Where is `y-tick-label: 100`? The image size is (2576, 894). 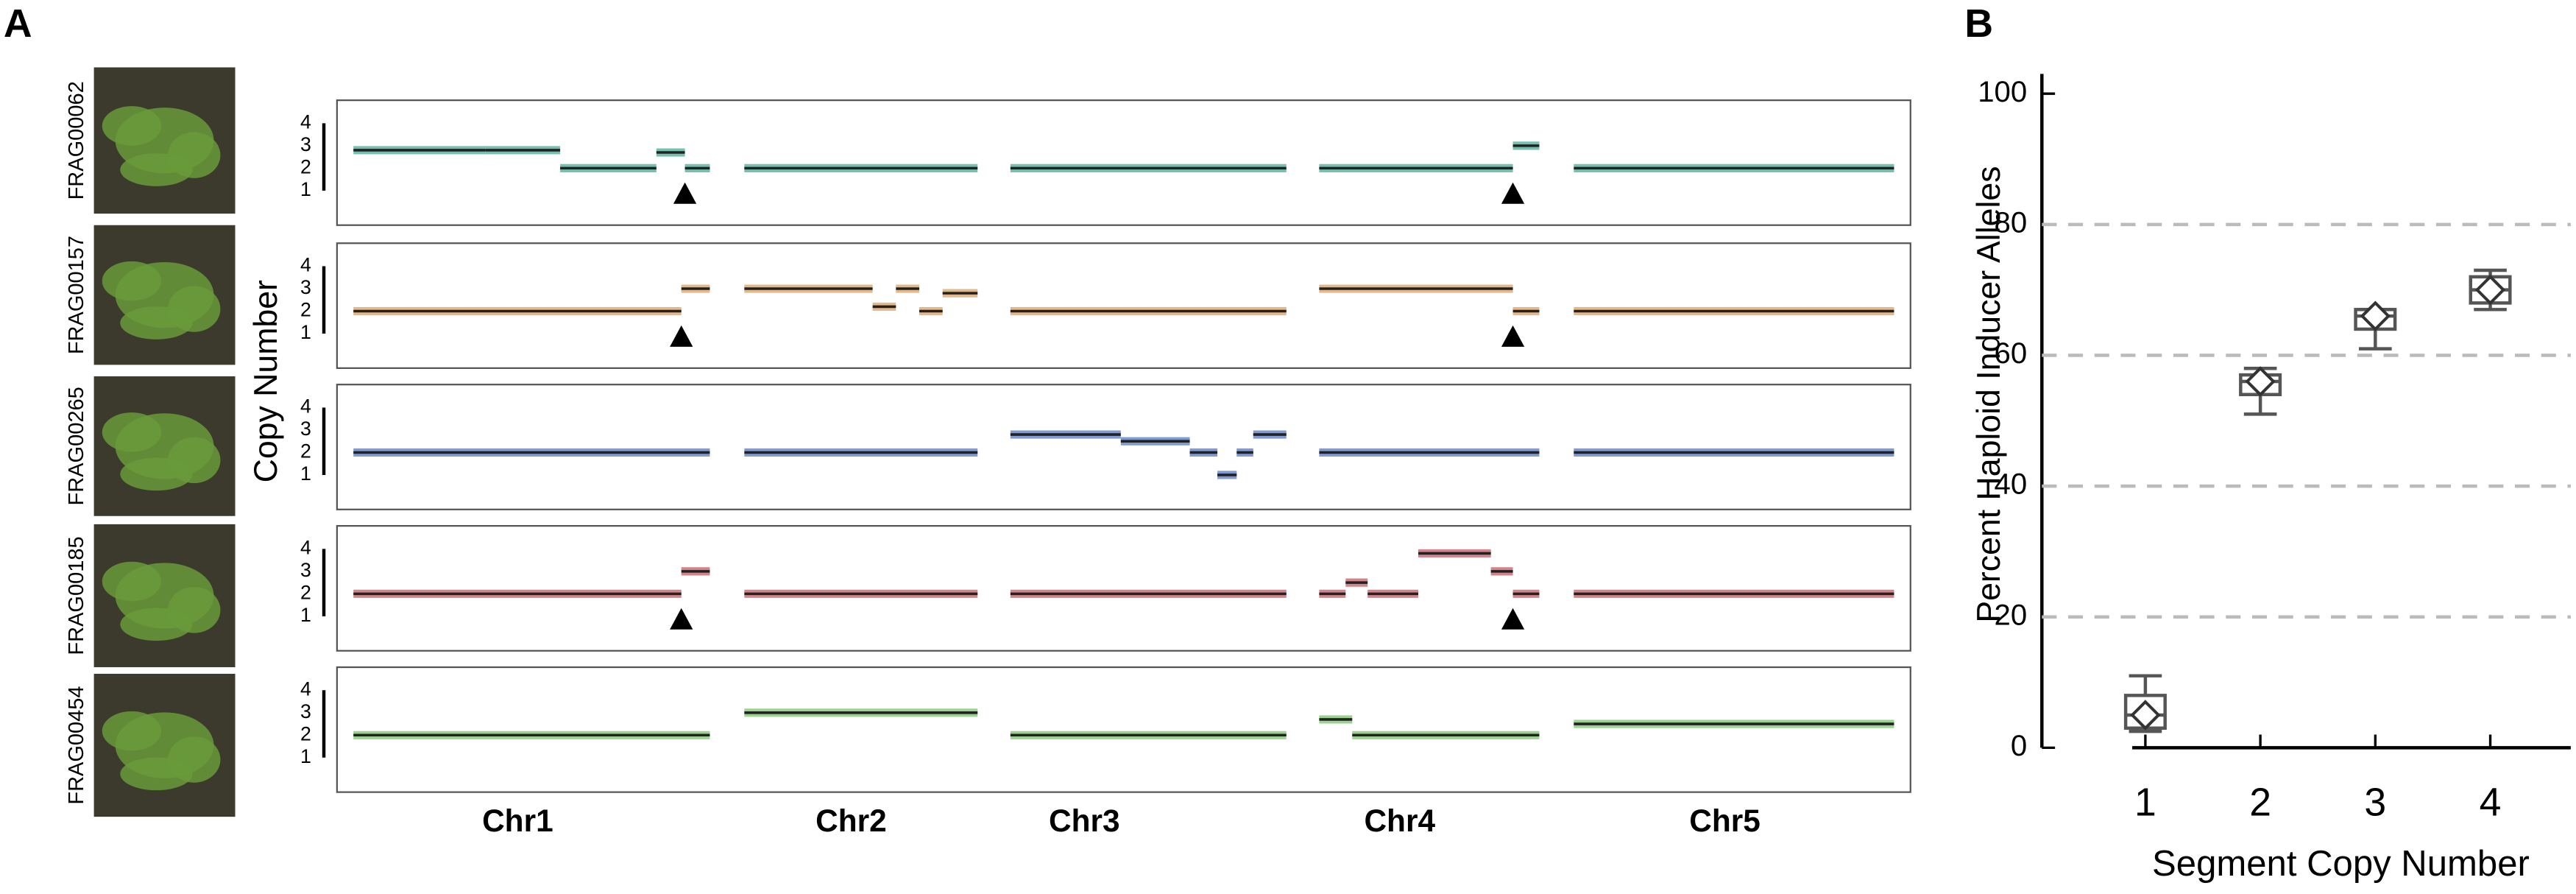
y-tick-label: 100 is located at coordinates (2002, 91).